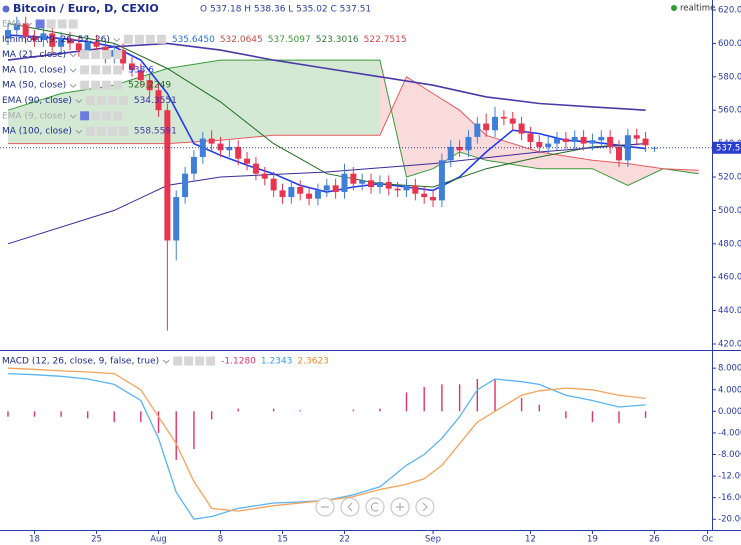 This screenshot has width=741, height=545. I want to click on scroll-left-button, so click(350, 507).